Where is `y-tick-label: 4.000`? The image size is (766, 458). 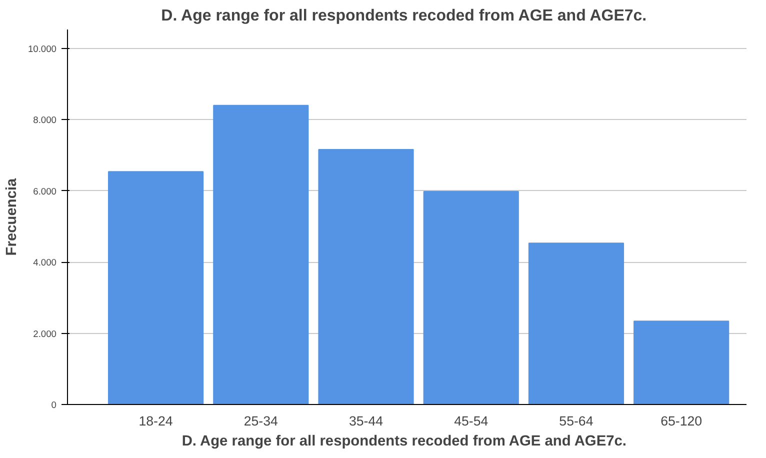 y-tick-label: 4.000 is located at coordinates (44, 263).